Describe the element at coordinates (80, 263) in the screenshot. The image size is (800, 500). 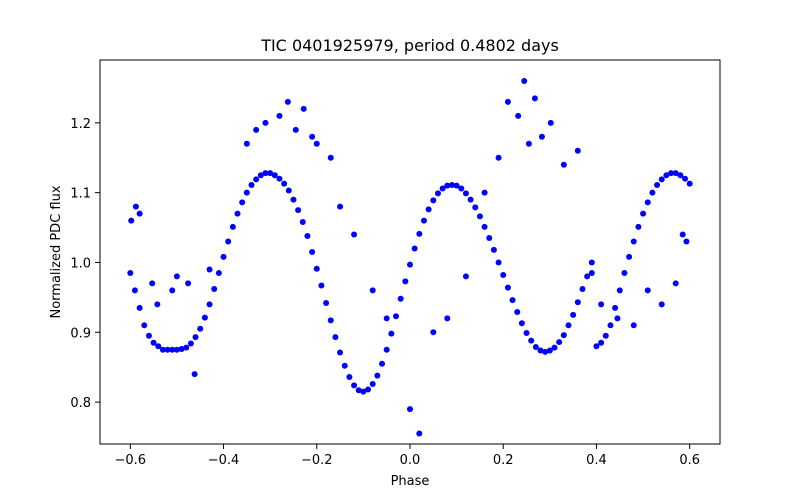
I see `y-tick-label: 1.0` at that location.